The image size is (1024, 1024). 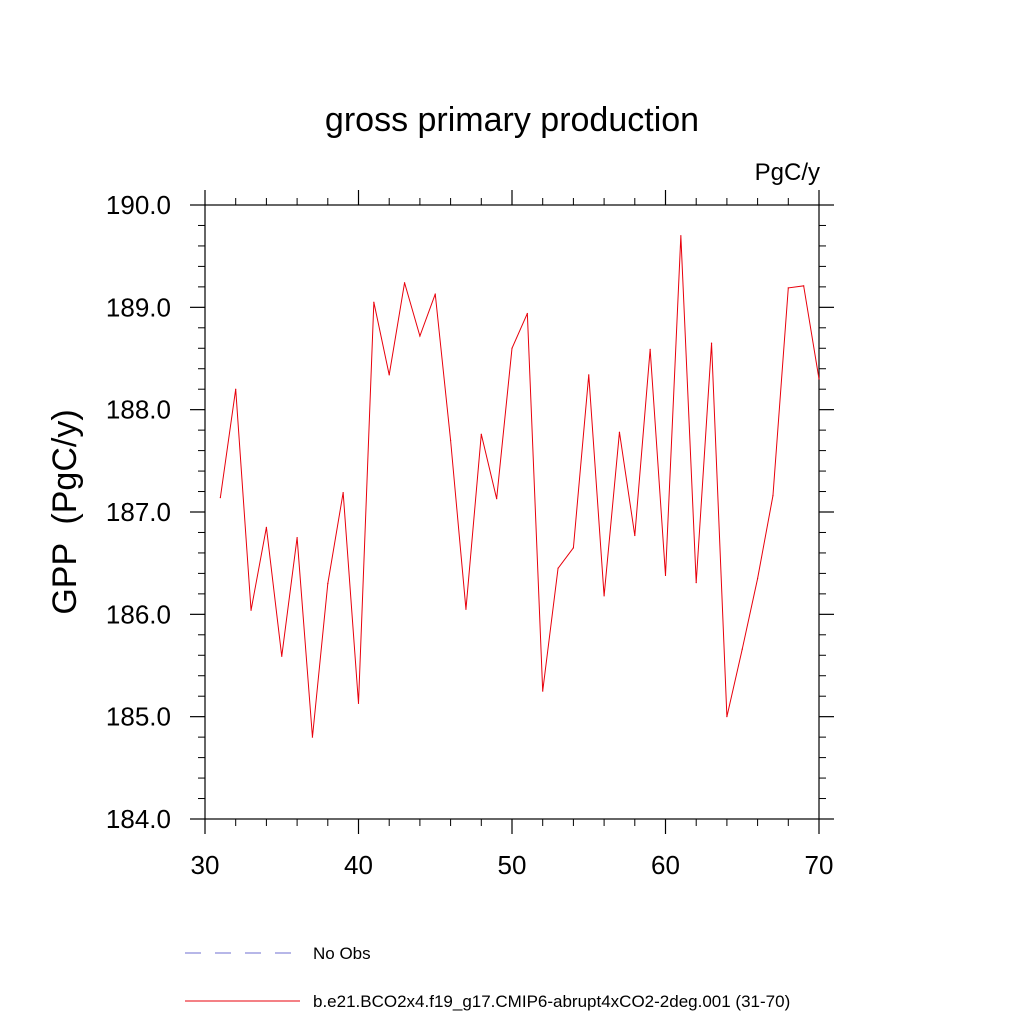 I want to click on x-tick-label: 60, so click(x=665, y=865).